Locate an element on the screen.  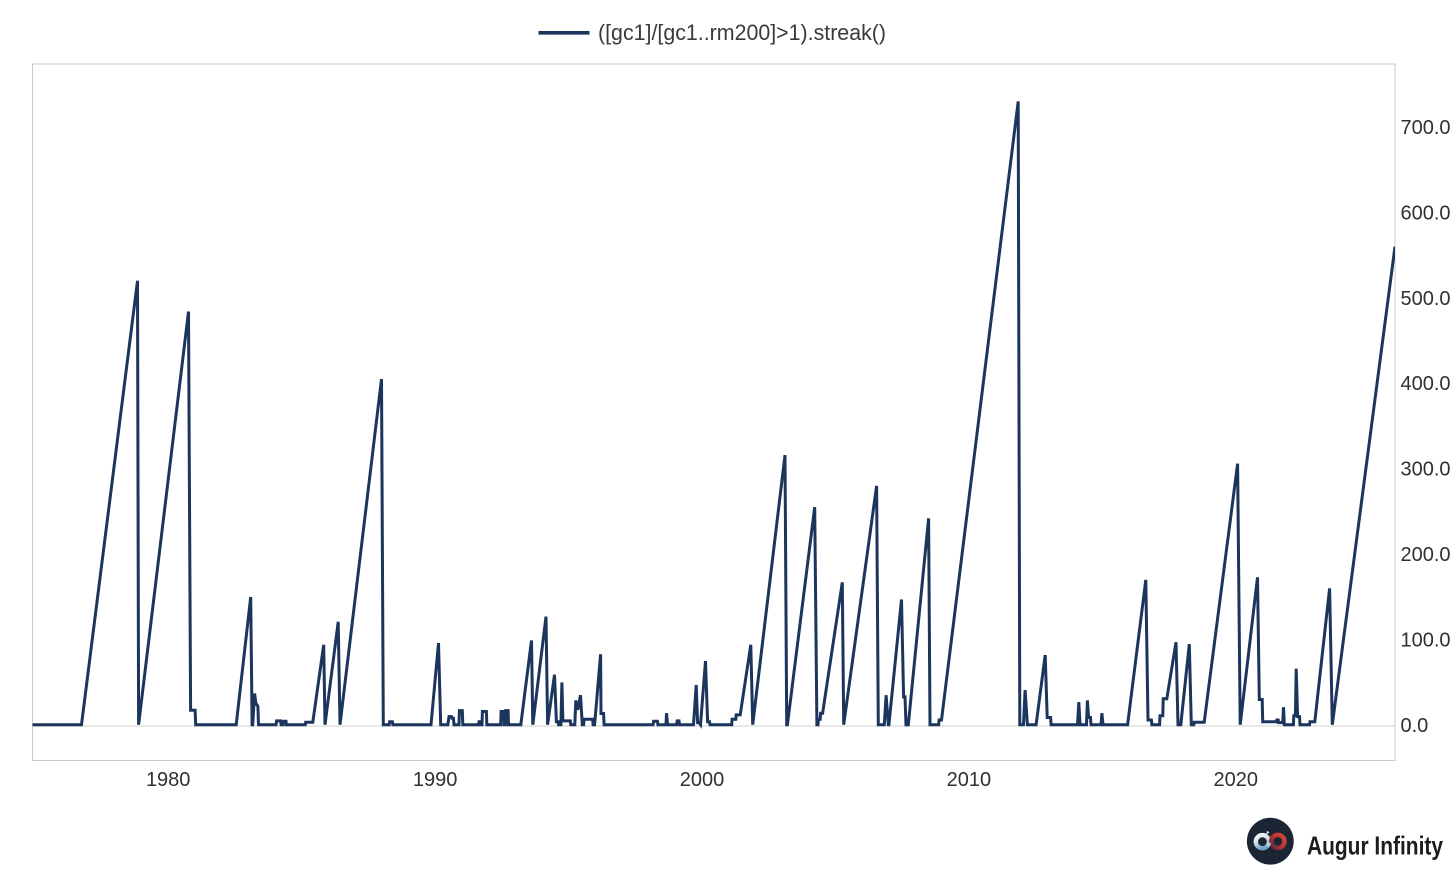
svg-text: 2010 is located at coordinates (969, 780).